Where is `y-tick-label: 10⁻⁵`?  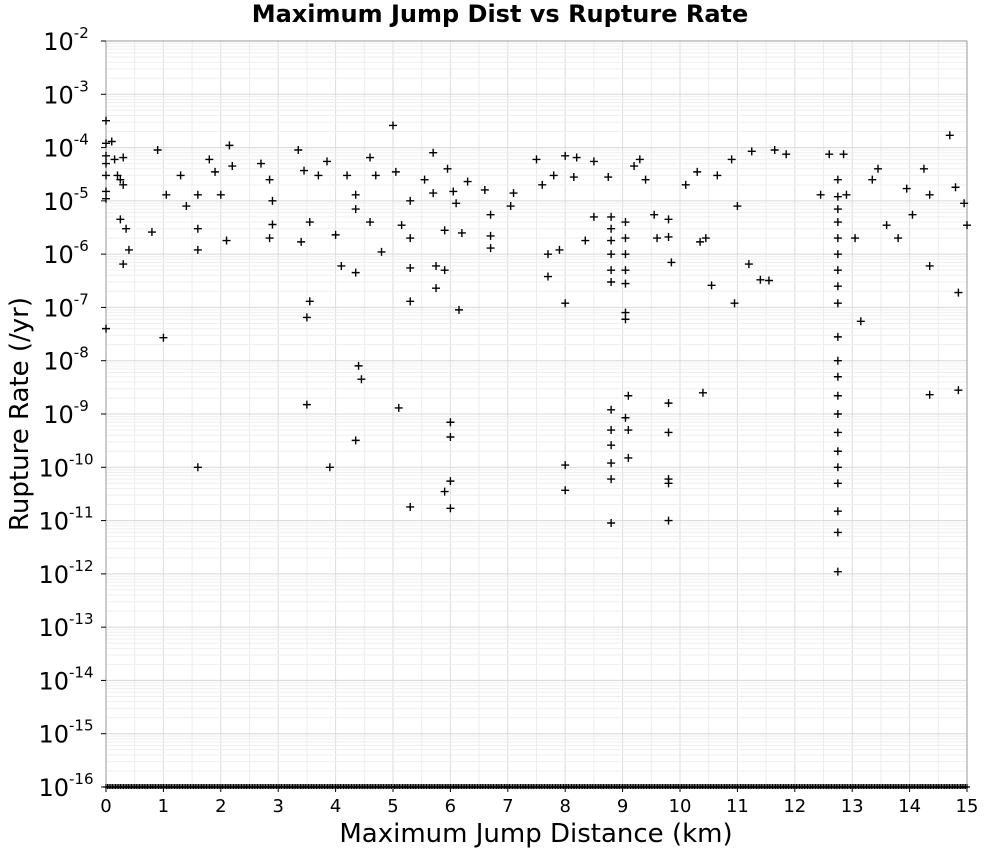
y-tick-label: 10⁻⁵ is located at coordinates (66, 200).